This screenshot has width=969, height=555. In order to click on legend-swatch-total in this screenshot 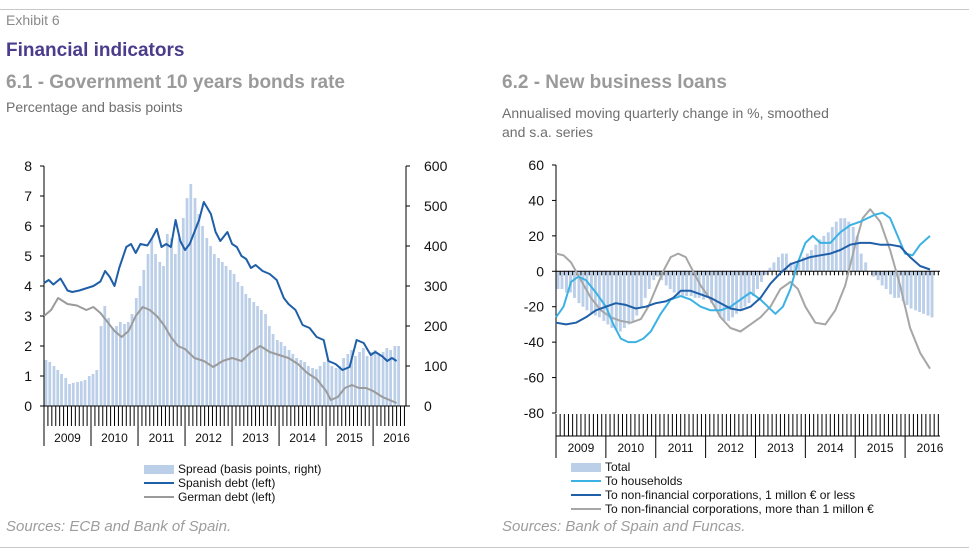, I will do `click(586, 467)`.